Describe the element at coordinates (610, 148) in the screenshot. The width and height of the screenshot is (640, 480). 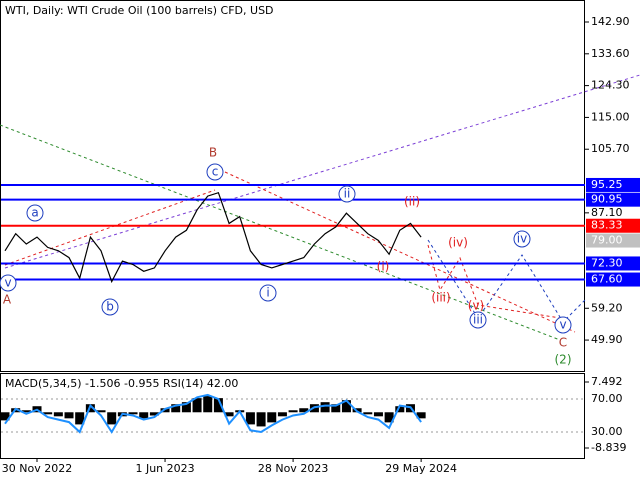
I see `y-tick-label: 105.70` at that location.